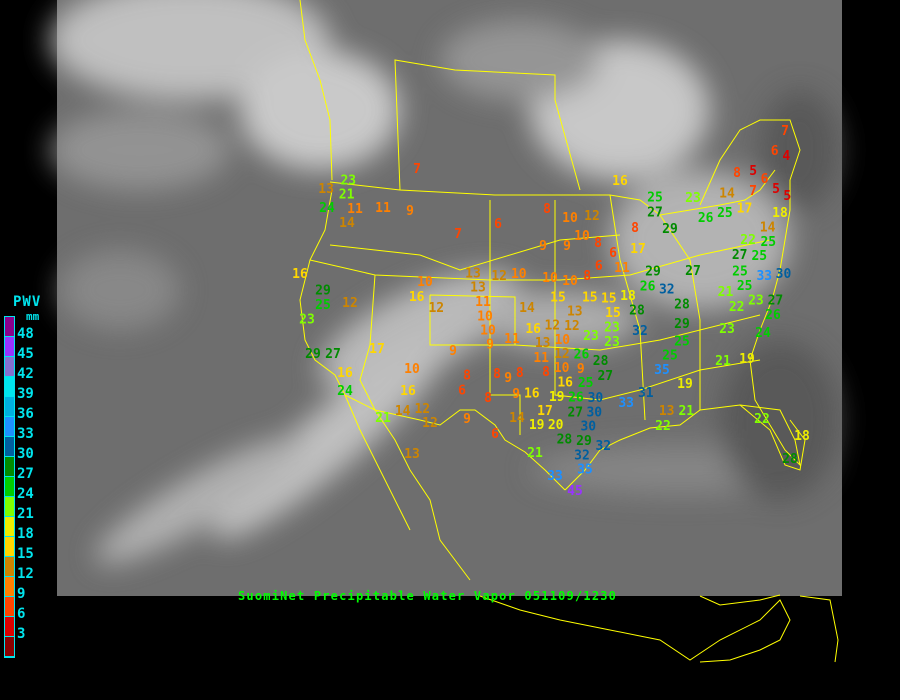 This screenshot has height=700, width=900. What do you see at coordinates (772, 437) in the screenshot?
I see `florida` at bounding box center [772, 437].